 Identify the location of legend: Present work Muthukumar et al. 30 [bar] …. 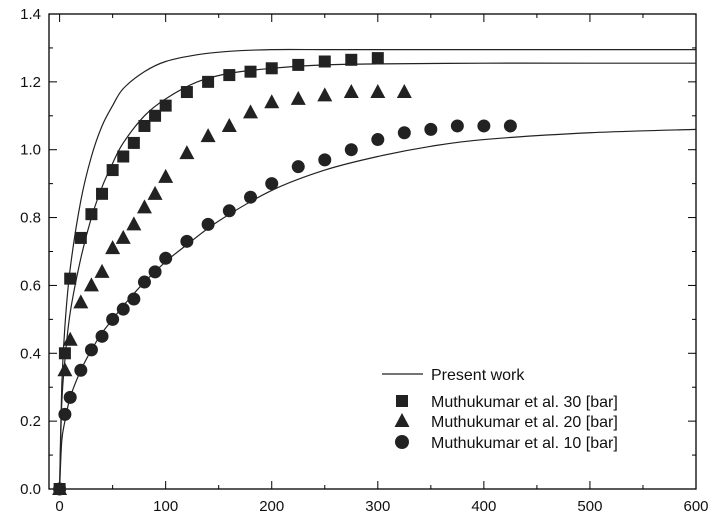
(500, 409).